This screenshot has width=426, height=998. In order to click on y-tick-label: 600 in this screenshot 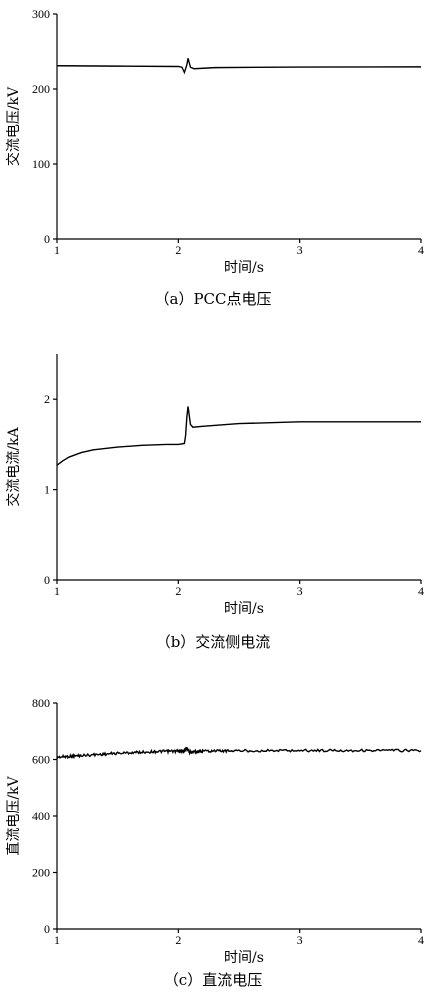, I will do `click(41, 760)`.